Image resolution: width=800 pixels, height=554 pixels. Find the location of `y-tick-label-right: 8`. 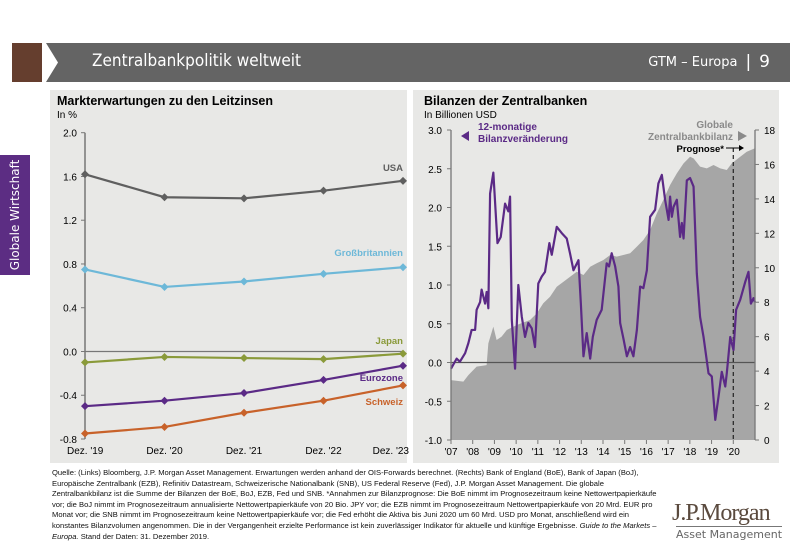

y-tick-label-right: 8 is located at coordinates (767, 303).